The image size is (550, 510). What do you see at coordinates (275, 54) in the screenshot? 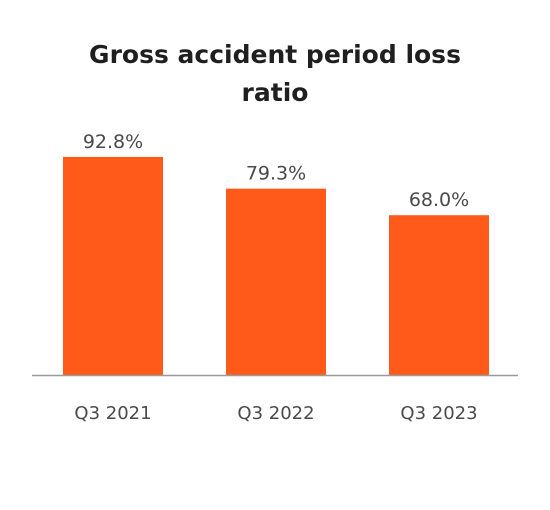
I see `chart-title-line-1: Gross accident period loss` at bounding box center [275, 54].